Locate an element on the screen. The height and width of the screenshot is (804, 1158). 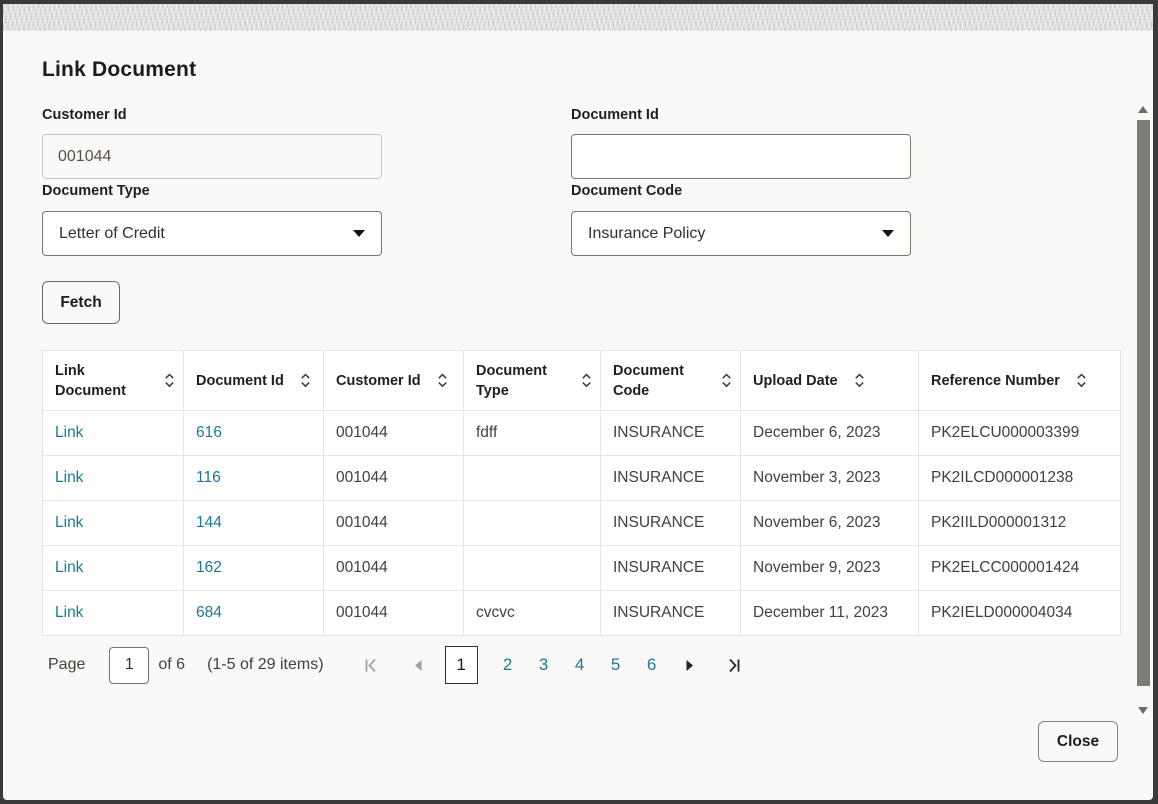
cell-document_id: 162 is located at coordinates (253, 568).